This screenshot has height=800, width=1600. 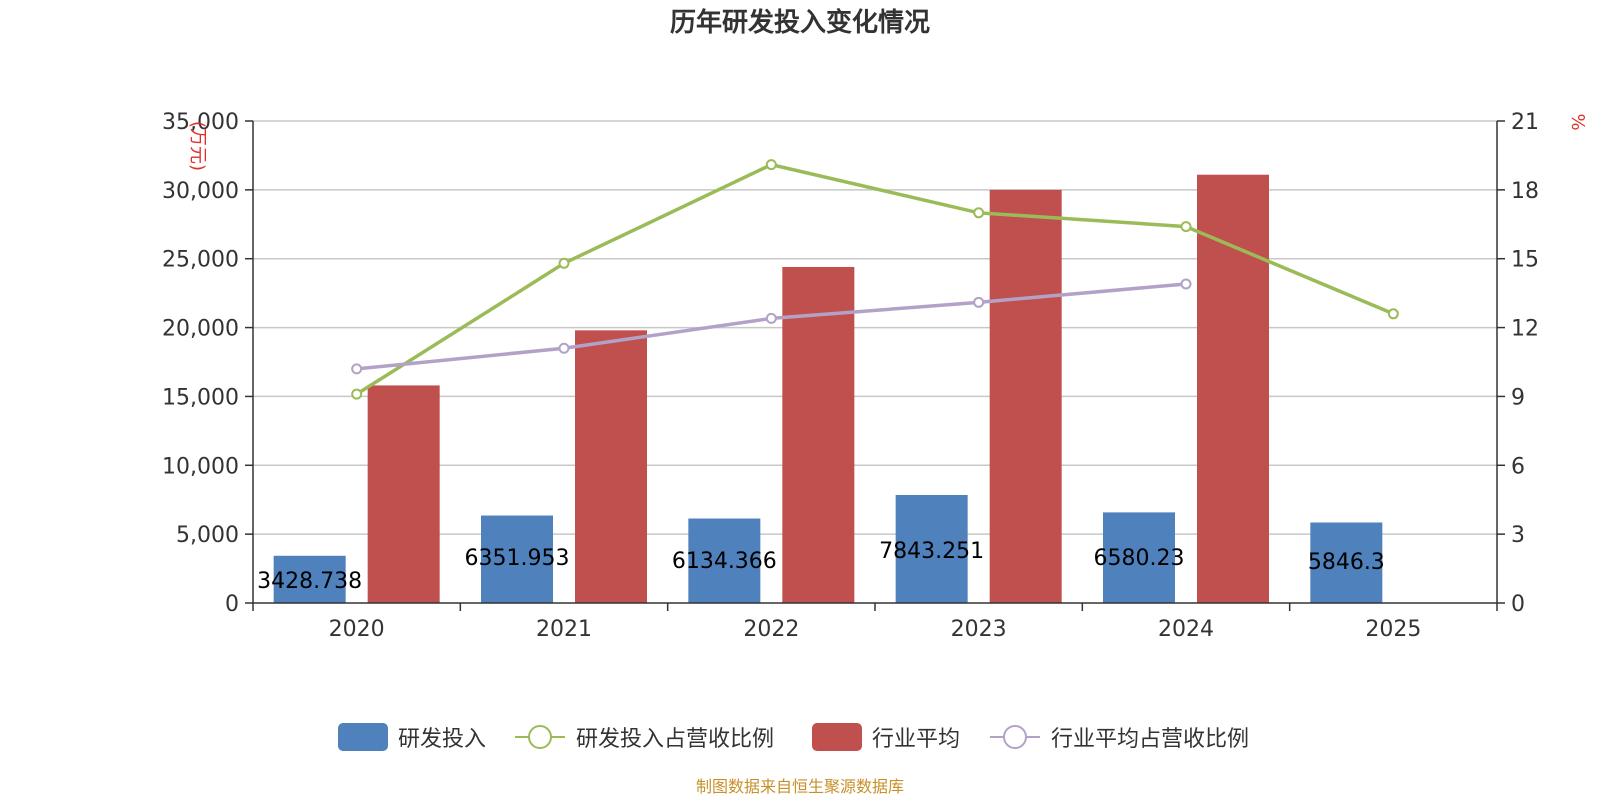 What do you see at coordinates (1525, 191) in the screenshot?
I see `right-axis-tick-label: 18` at bounding box center [1525, 191].